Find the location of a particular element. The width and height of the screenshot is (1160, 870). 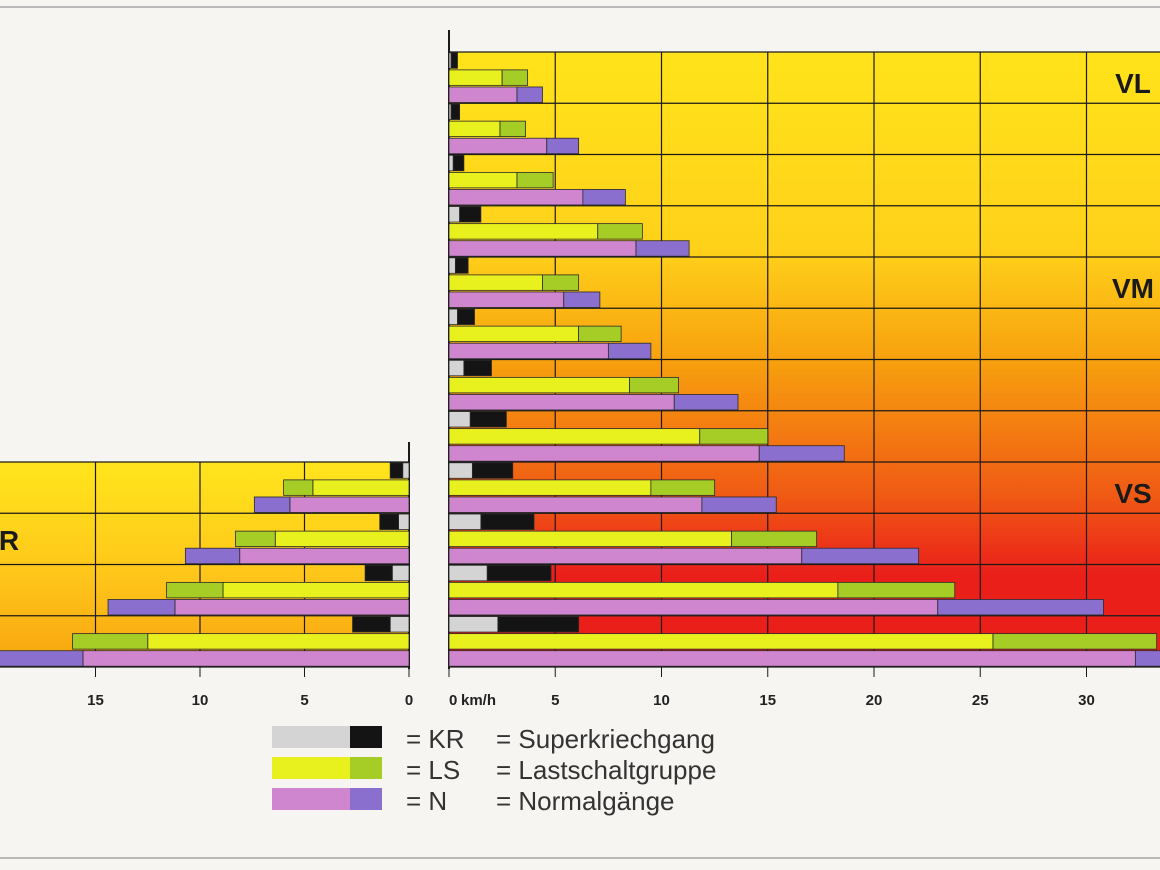

legend-swatch-kr-shift is located at coordinates (366, 737).